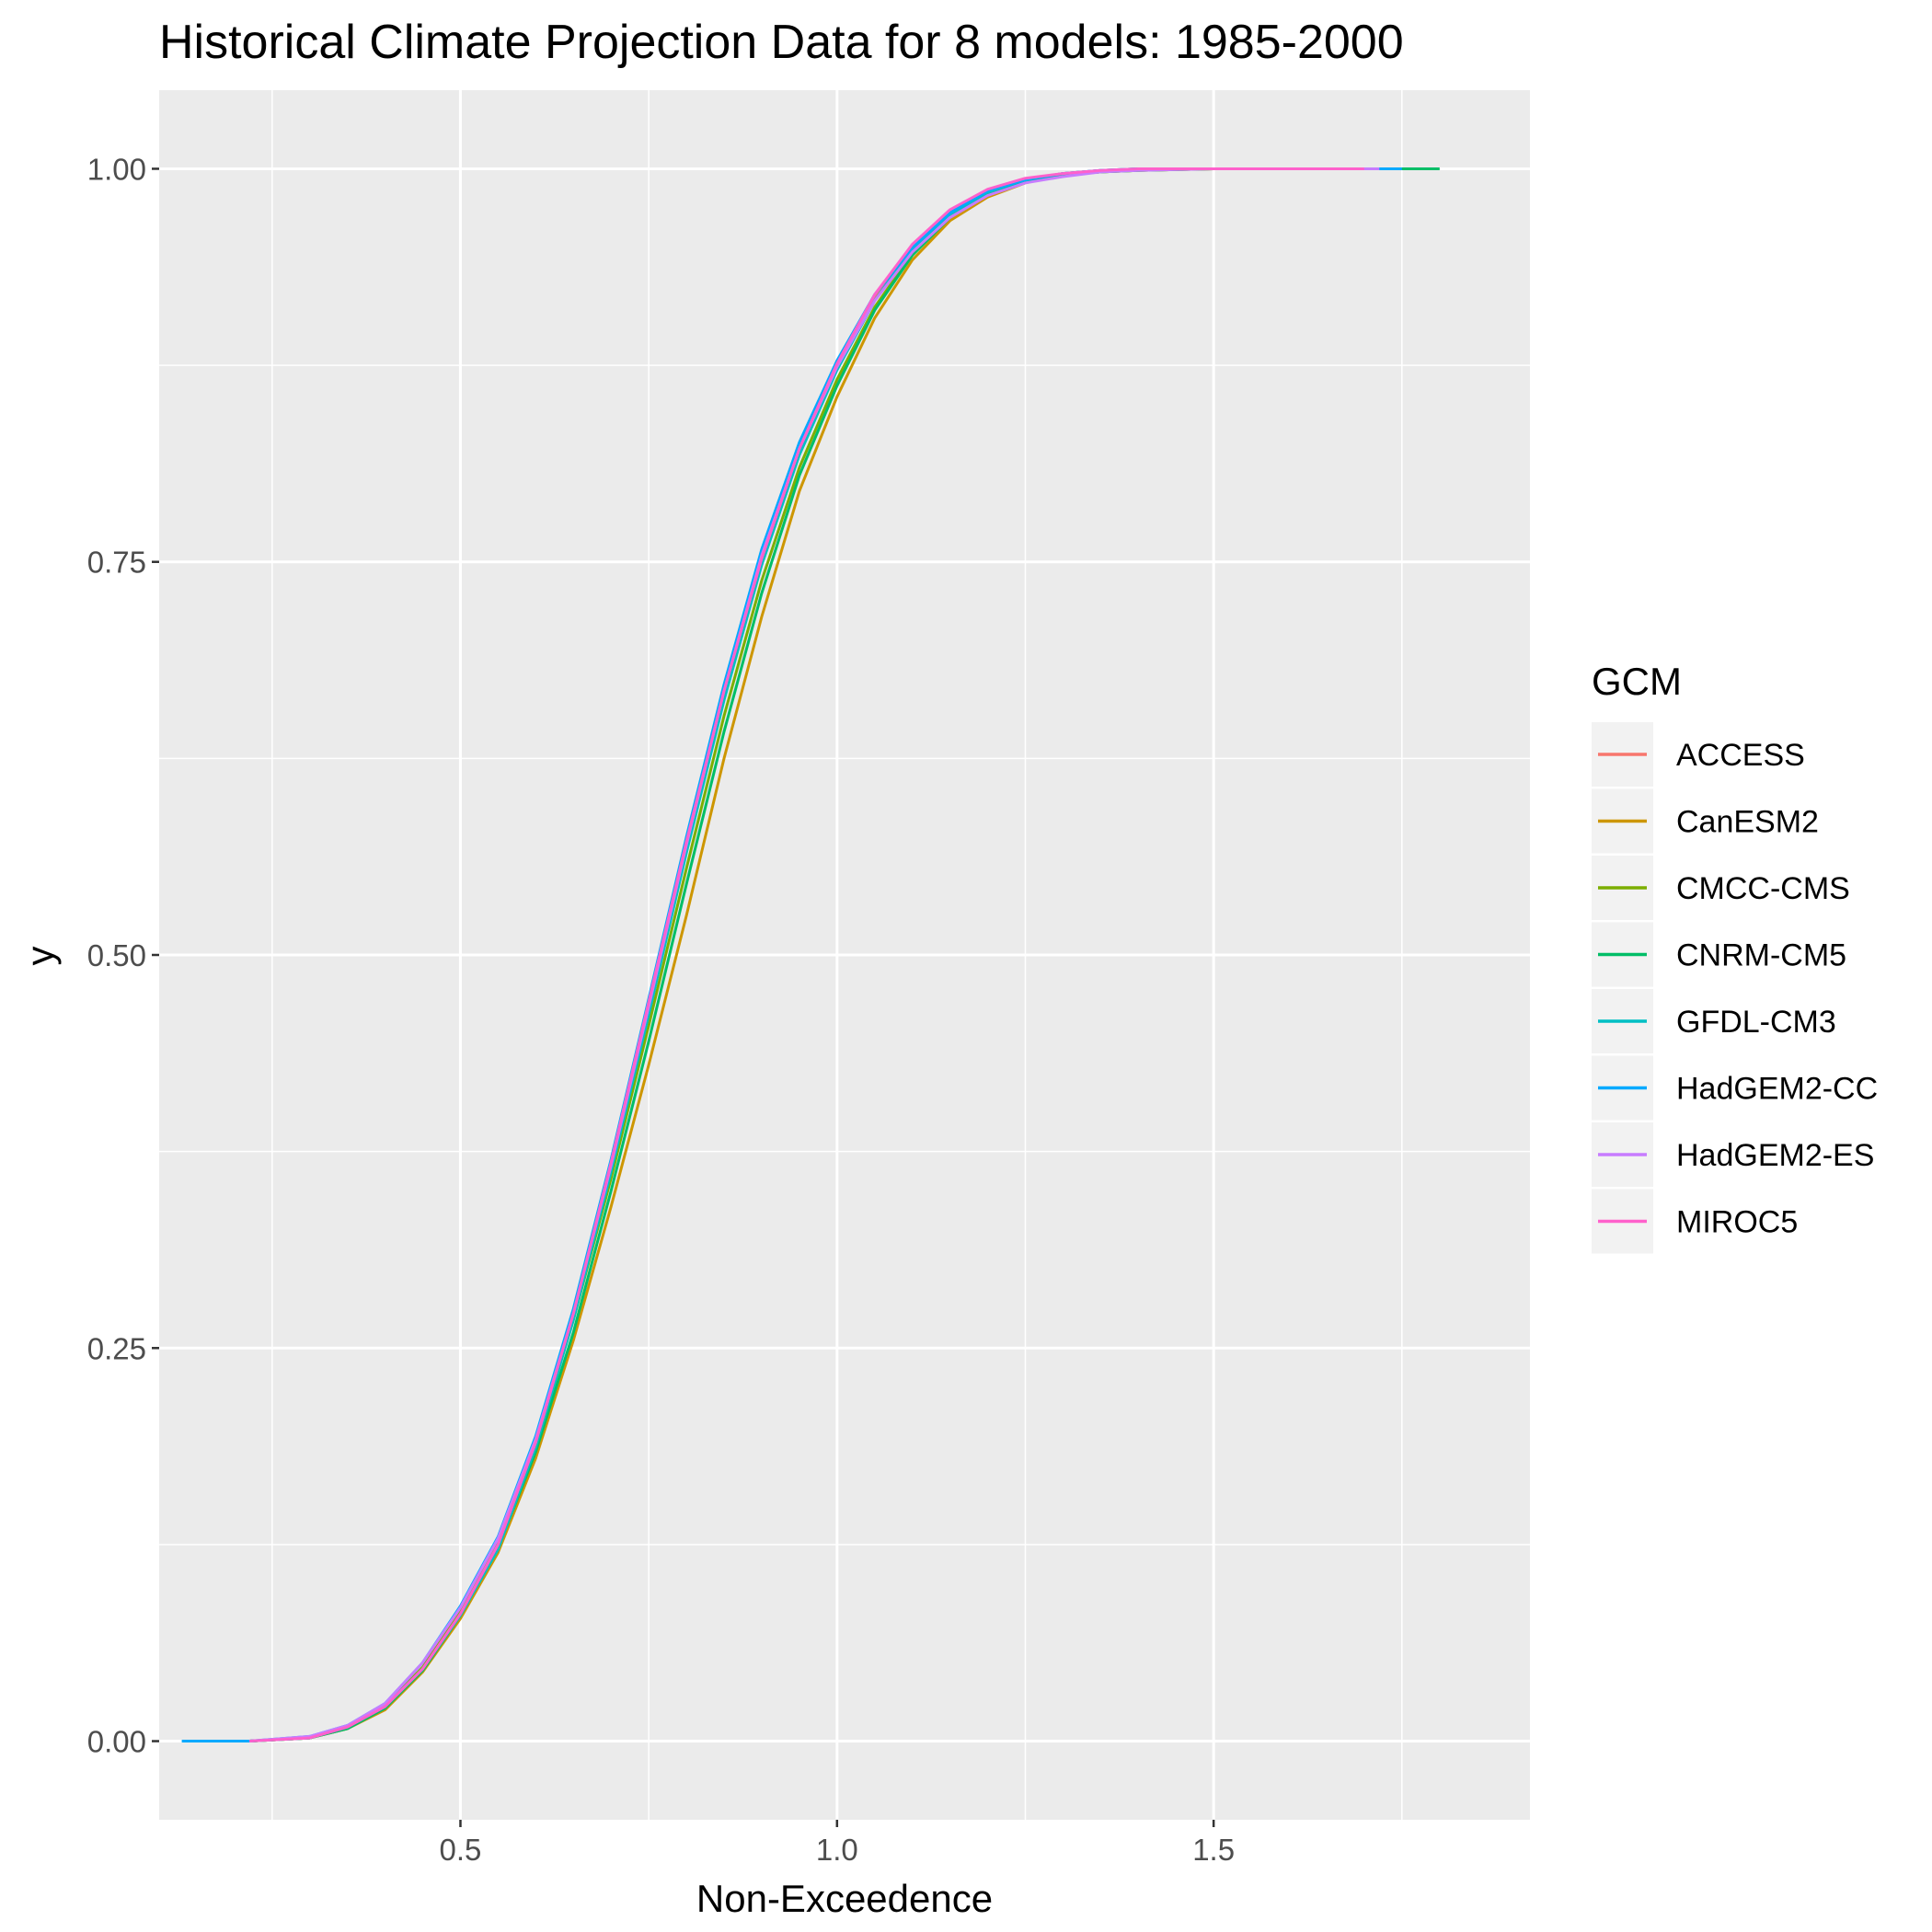 This screenshot has width=1932, height=1932. I want to click on legend-item-miroc5: MIROC5, so click(1695, 1221).